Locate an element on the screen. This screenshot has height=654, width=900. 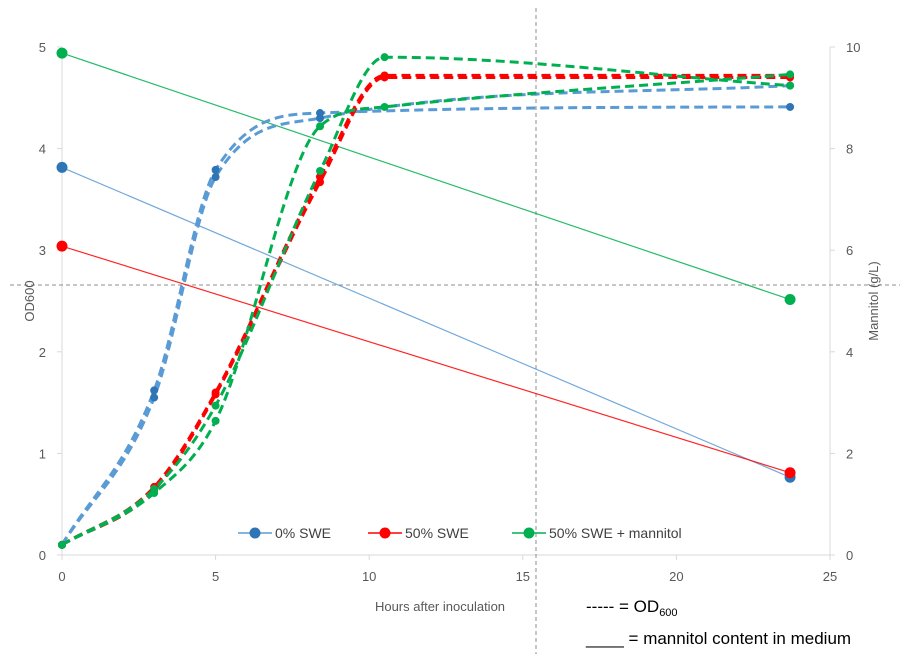
y-right-tick-label: 8 is located at coordinates (849, 149).